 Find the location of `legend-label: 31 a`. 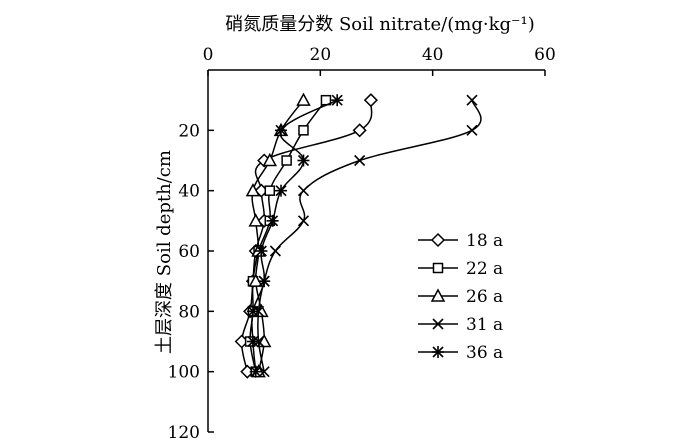

legend-label: 31 a is located at coordinates (484, 325).